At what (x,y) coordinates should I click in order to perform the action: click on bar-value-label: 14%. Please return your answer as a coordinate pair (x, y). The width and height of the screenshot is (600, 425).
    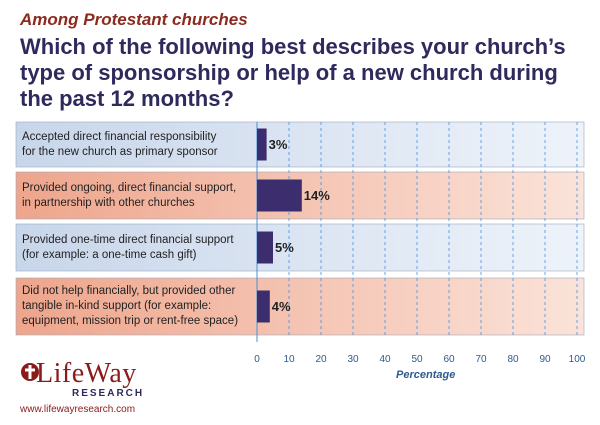
    Looking at the image, I should click on (316, 195).